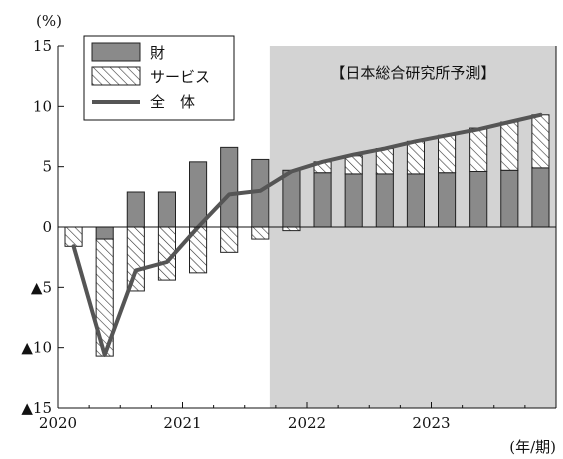 Image resolution: width=563 pixels, height=459 pixels. I want to click on y-tick-label: 5, so click(47, 167).